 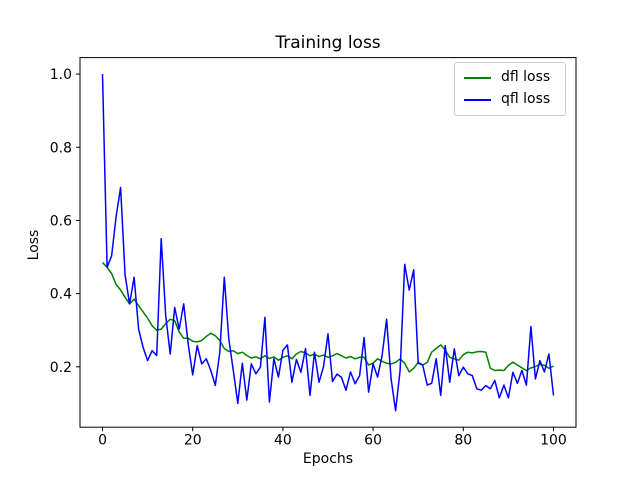 I want to click on y-tick-label: 0.4, so click(x=61, y=295).